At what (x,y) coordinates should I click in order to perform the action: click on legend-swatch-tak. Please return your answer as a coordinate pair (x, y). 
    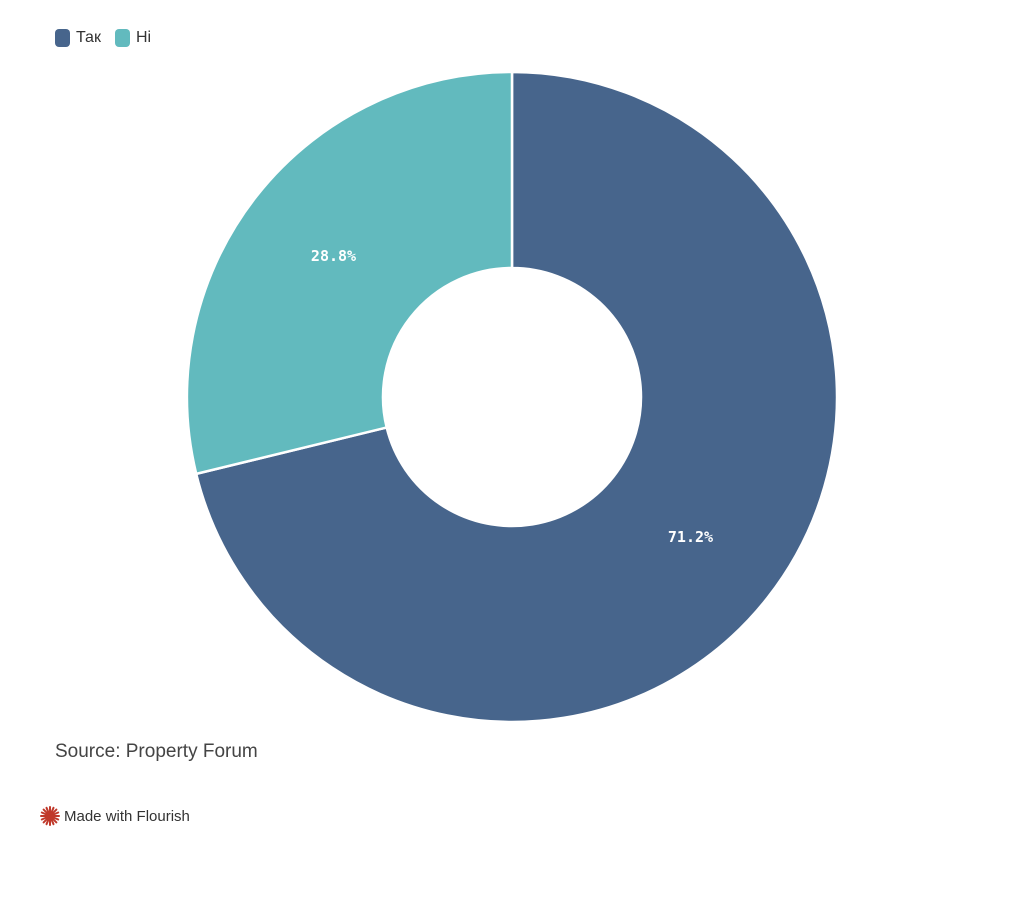
    Looking at the image, I should click on (62, 38).